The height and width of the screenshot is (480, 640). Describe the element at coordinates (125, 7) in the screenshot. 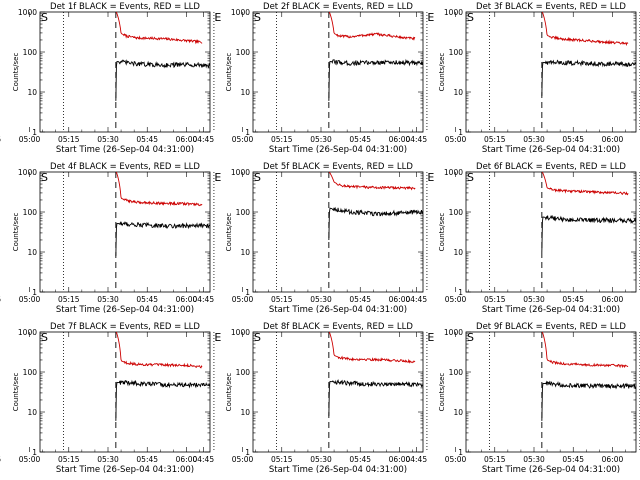

I see `chart-title: Det 1f BLACK = Events, RED = LLD` at that location.